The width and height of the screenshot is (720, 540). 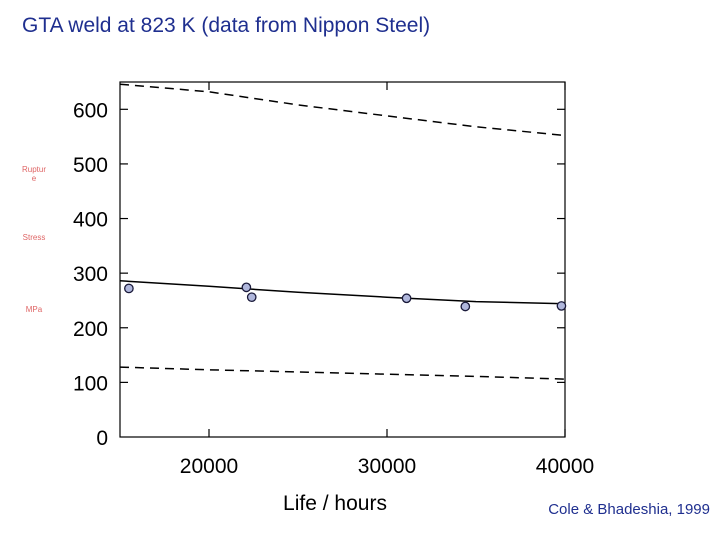 What do you see at coordinates (335, 503) in the screenshot?
I see `x-axis-label: Life / hours` at bounding box center [335, 503].